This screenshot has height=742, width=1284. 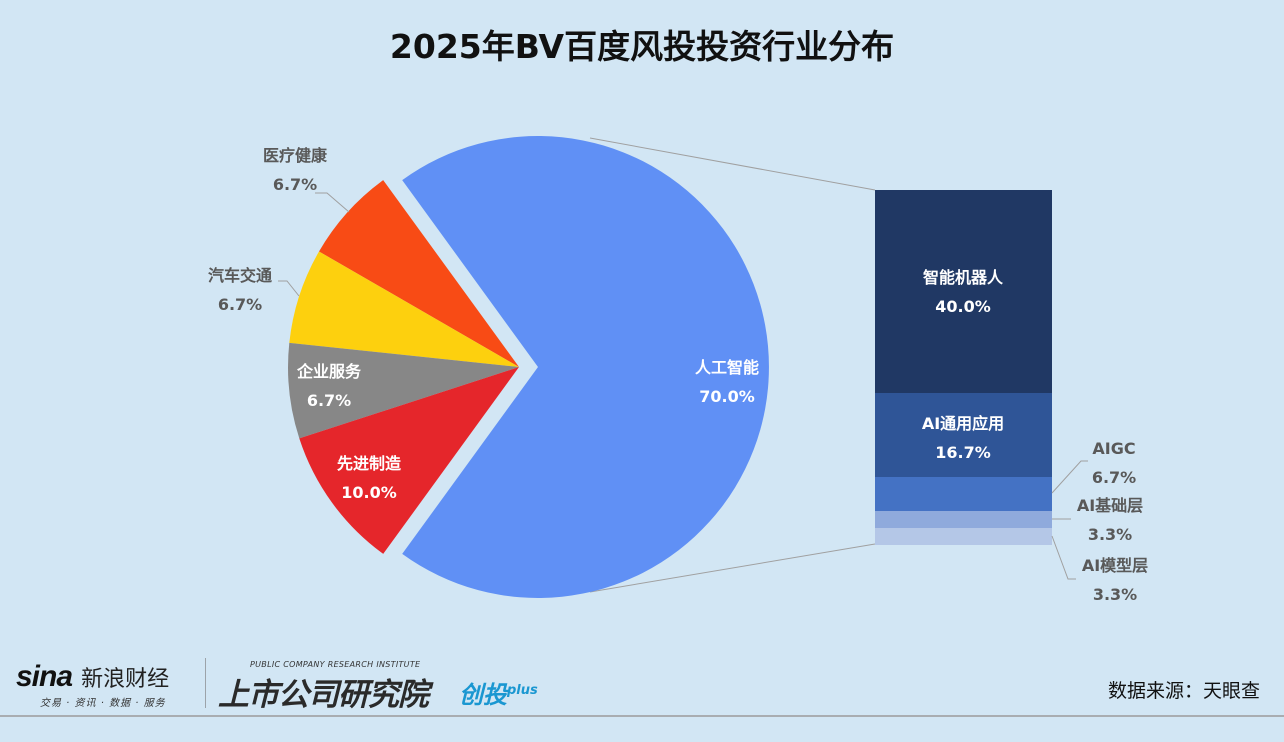 I want to click on label-aigc-name: AIGC, so click(x=1114, y=448).